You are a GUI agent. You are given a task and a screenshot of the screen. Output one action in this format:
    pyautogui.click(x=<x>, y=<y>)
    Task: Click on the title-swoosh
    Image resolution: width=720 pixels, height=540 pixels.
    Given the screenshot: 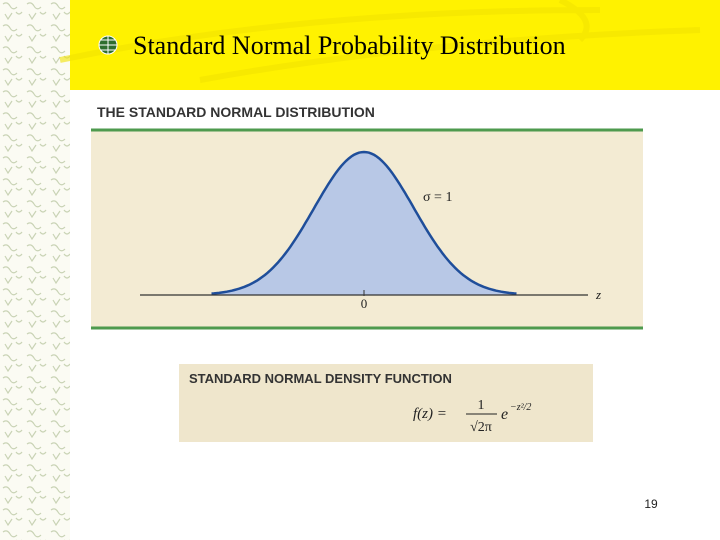 What is the action you would take?
    pyautogui.click(x=380, y=41)
    